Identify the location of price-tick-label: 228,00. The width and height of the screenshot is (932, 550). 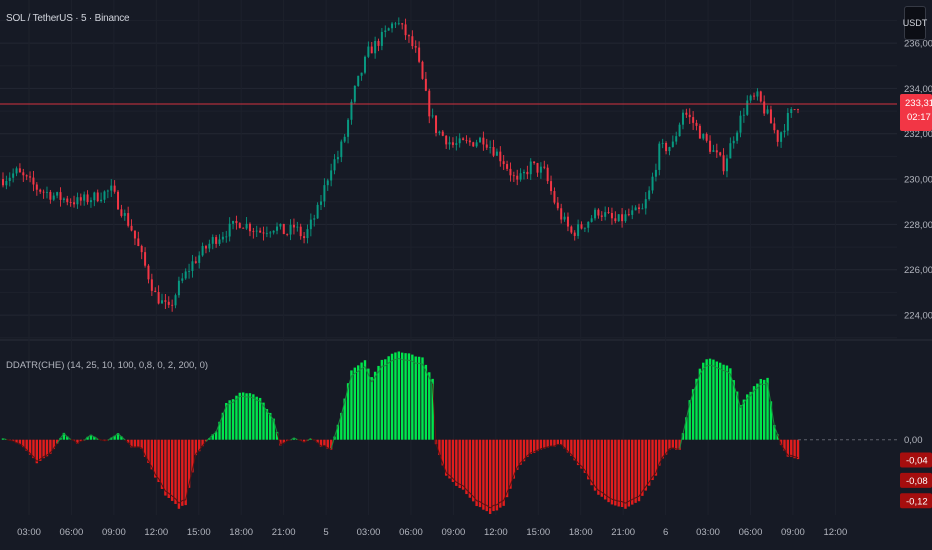
(918, 225).